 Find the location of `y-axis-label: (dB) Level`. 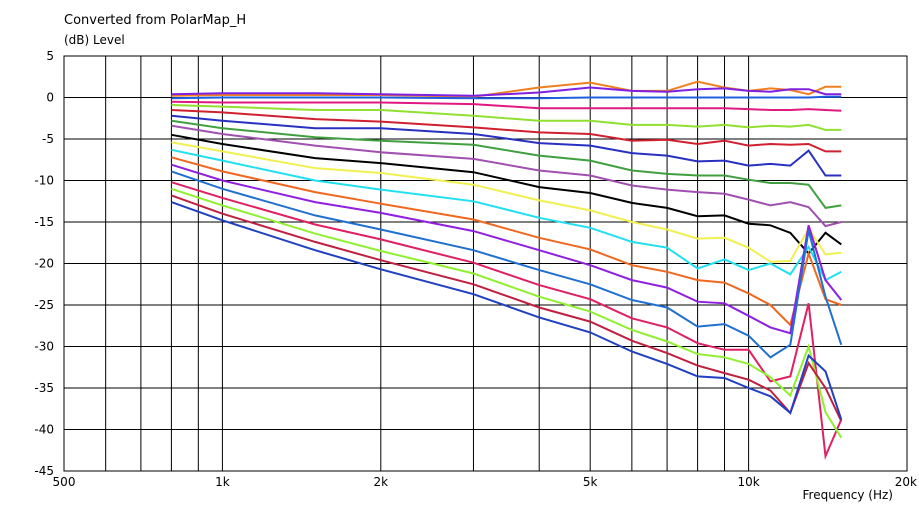

y-axis-label: (dB) Level is located at coordinates (94, 40).